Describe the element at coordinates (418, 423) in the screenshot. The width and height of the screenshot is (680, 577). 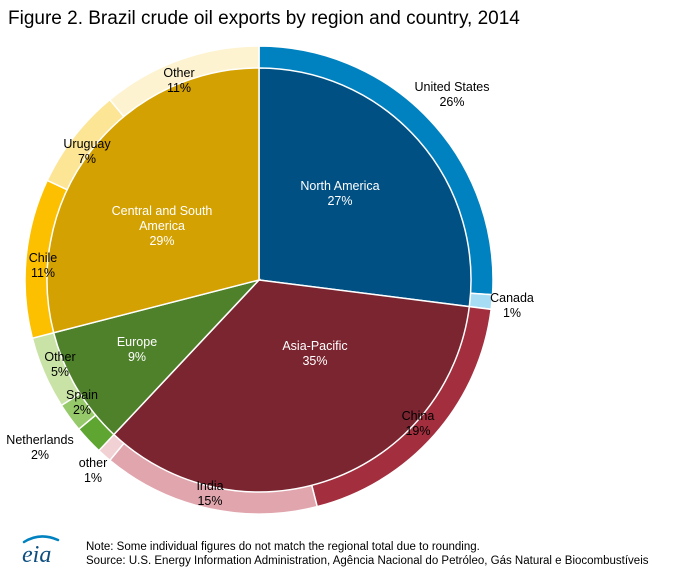
I see `outer-label-china-2: China 19%` at that location.